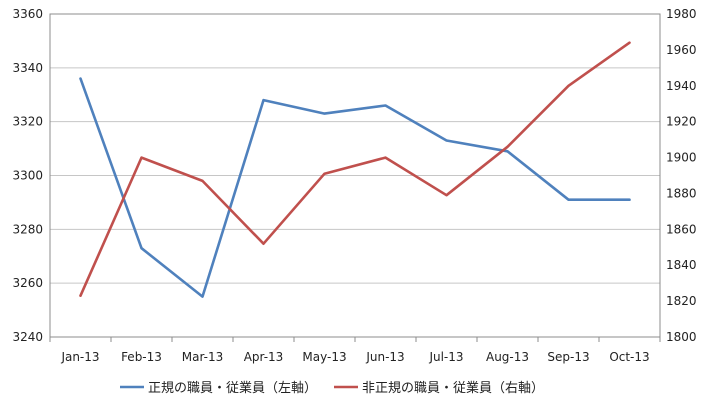 The image size is (714, 404). Describe the element at coordinates (681, 301) in the screenshot. I see `right-y-tick-label: 1820` at that location.